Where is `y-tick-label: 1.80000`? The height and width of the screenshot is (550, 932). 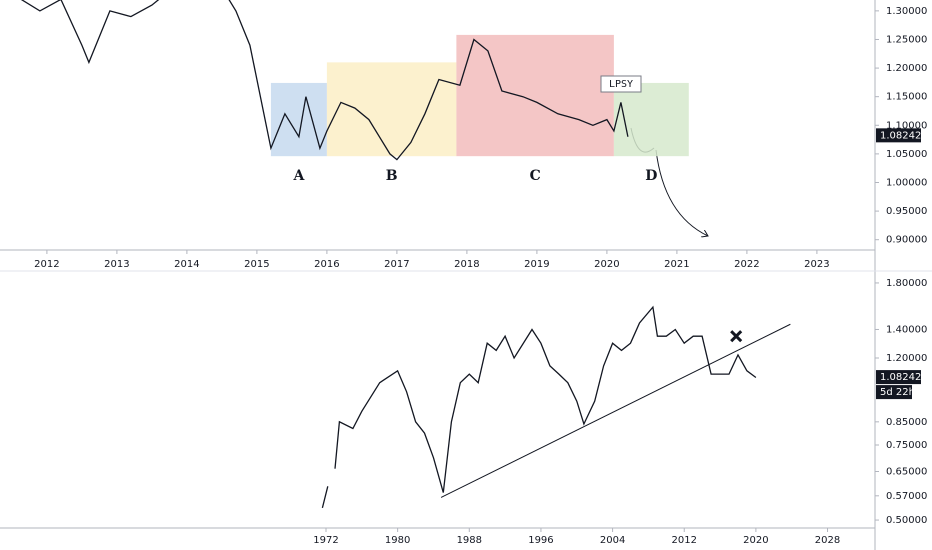 y-tick-label: 1.80000 is located at coordinates (906, 283).